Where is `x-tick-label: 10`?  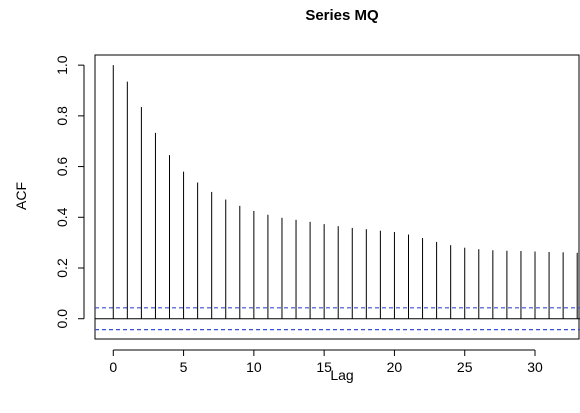 x-tick-label: 10 is located at coordinates (254, 367).